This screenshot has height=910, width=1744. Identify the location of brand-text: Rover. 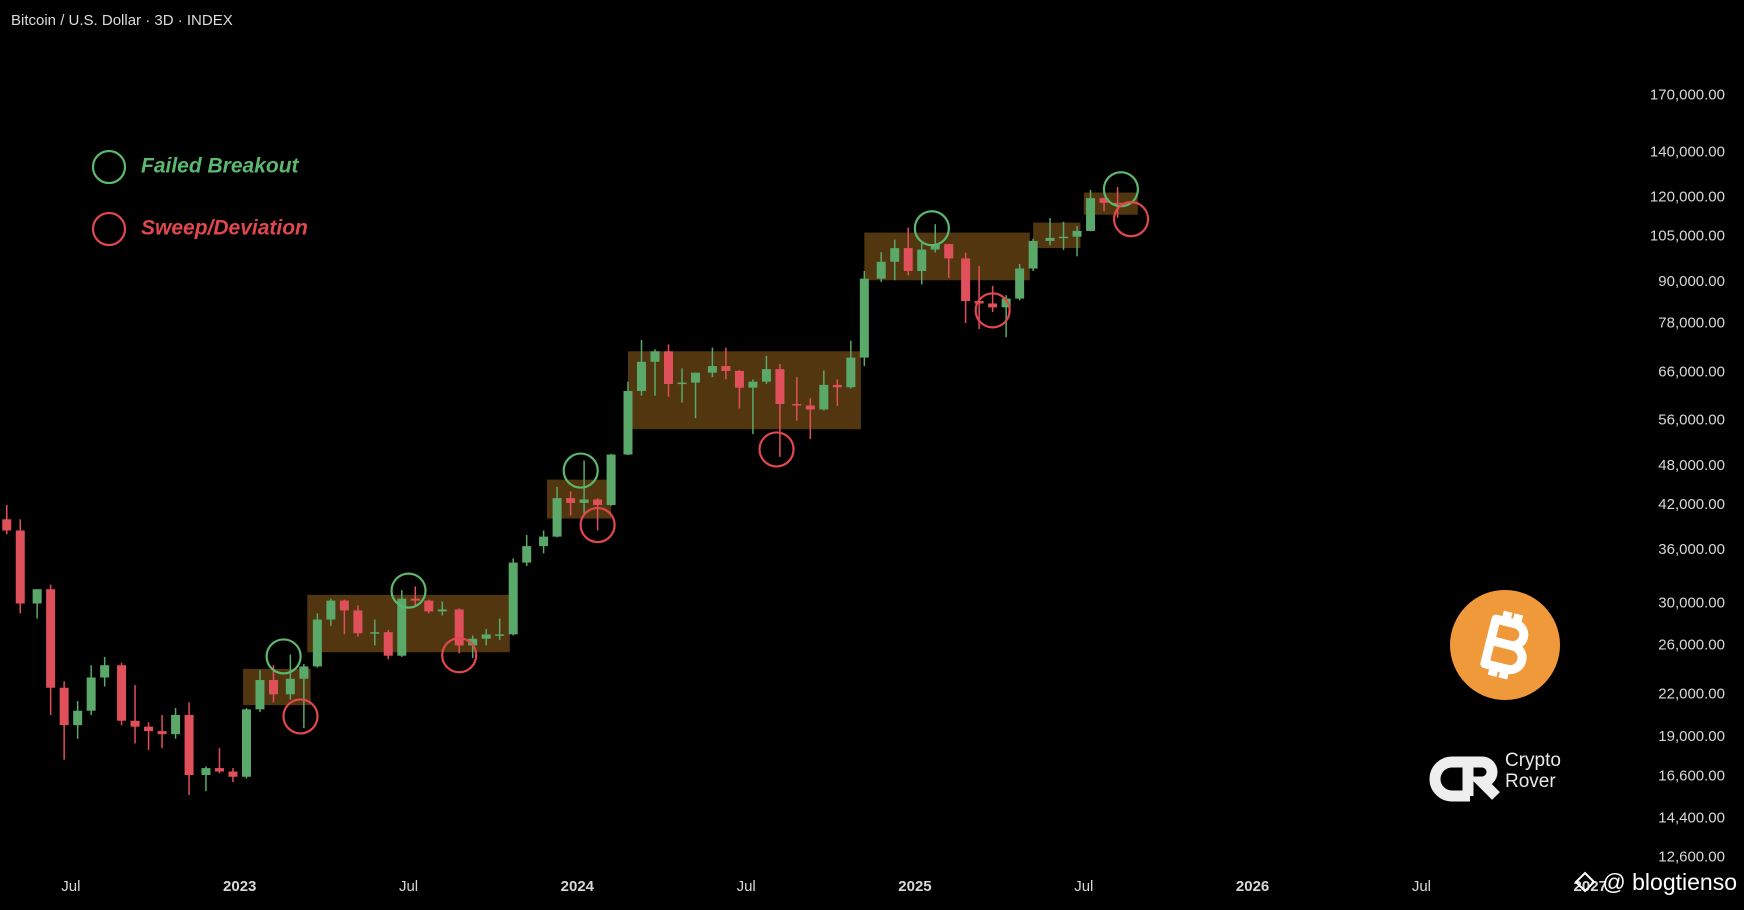
(1530, 781).